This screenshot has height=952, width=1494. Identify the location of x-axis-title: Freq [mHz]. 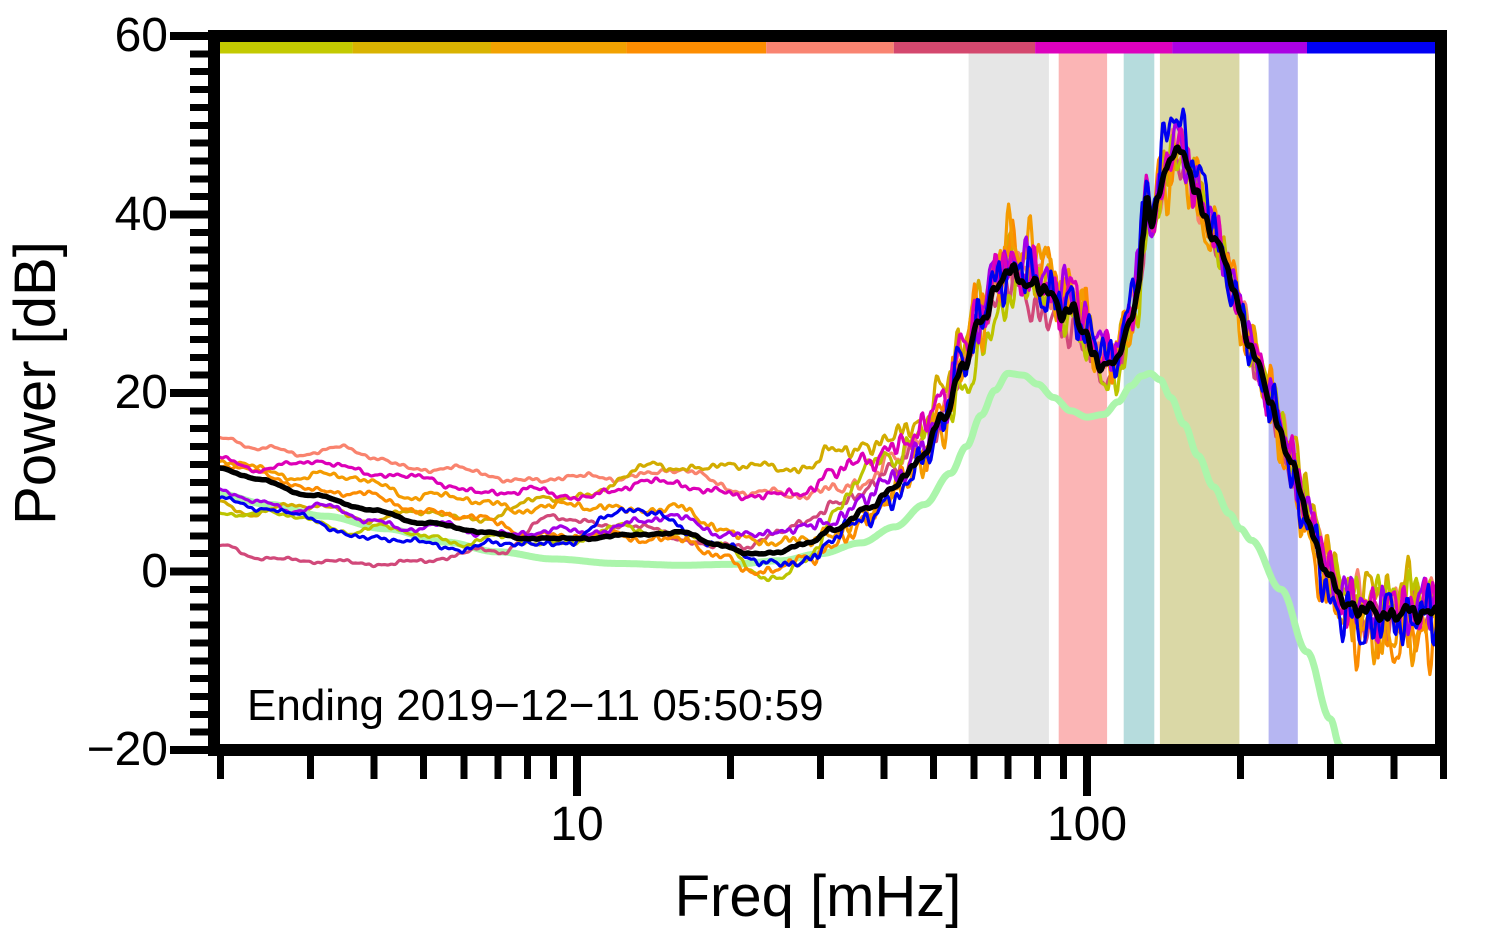
(818, 896).